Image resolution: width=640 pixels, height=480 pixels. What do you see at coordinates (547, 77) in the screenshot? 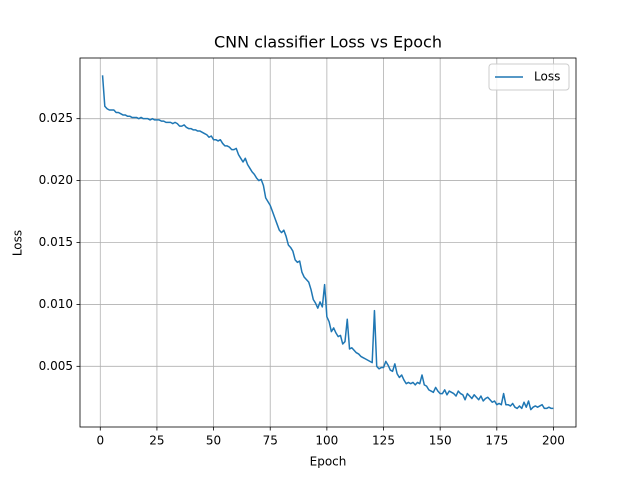
I see `legend-label: Loss` at bounding box center [547, 77].